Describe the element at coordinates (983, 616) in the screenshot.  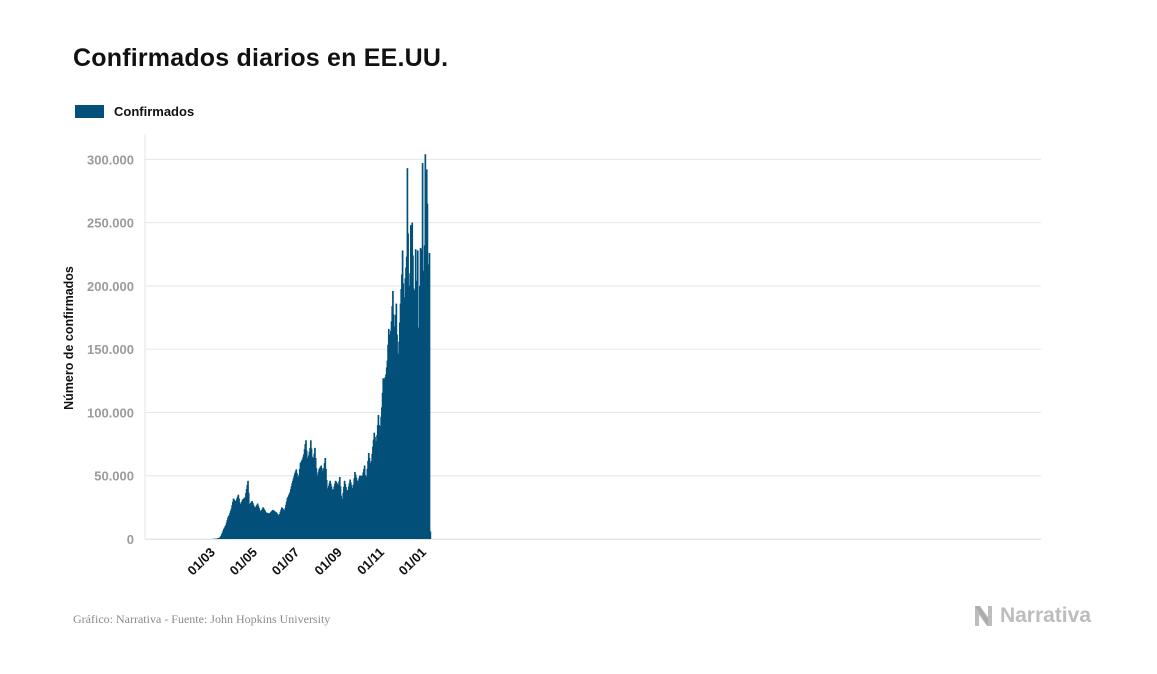
I see `narrativa-n-logo-icon` at that location.